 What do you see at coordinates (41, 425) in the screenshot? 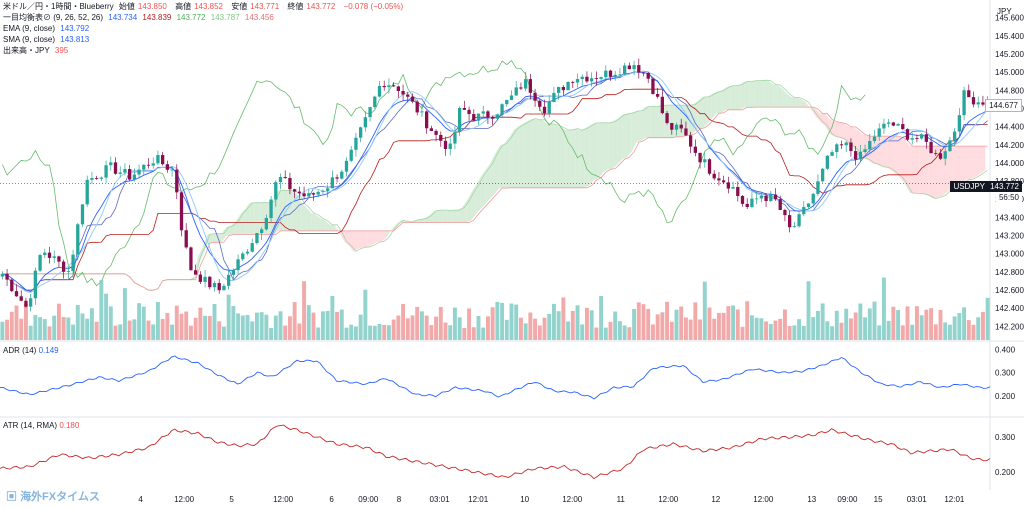
I see `atr-legend: ATR (14, RMA) 0.180` at bounding box center [41, 425].